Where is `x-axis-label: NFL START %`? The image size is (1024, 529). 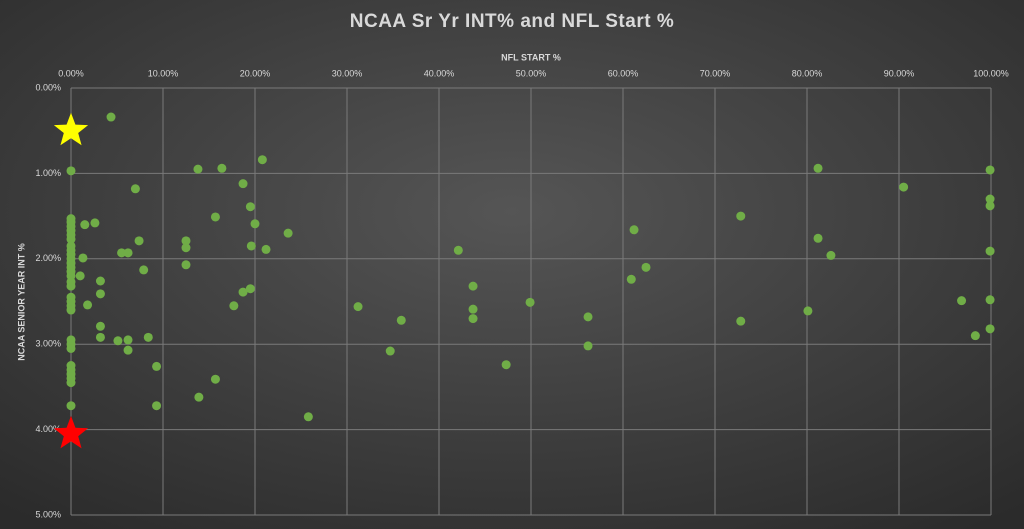
x-axis-label: NFL START % is located at coordinates (531, 57).